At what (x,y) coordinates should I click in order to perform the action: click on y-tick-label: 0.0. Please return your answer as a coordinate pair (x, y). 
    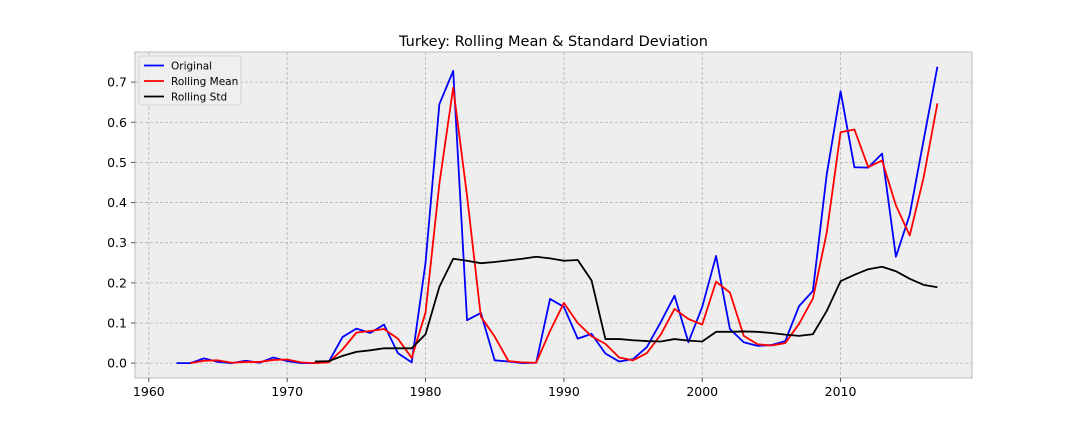
    Looking at the image, I should click on (117, 363).